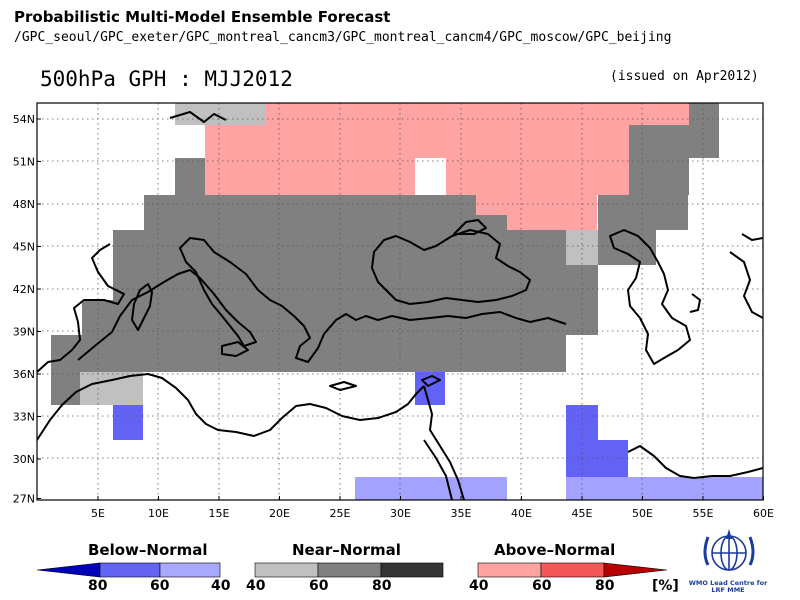  What do you see at coordinates (763, 513) in the screenshot?
I see `lon-label: 60E` at bounding box center [763, 513].